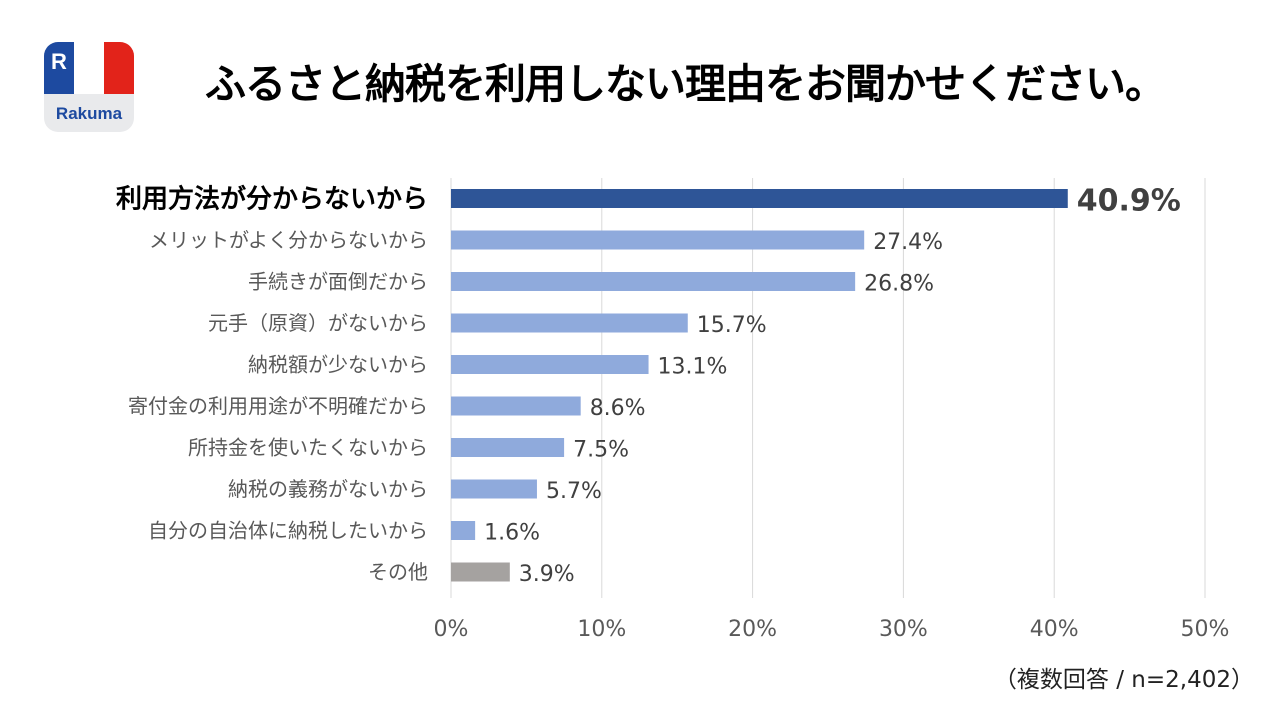 This screenshot has width=1280, height=720. I want to click on category-label: その他, so click(398, 572).